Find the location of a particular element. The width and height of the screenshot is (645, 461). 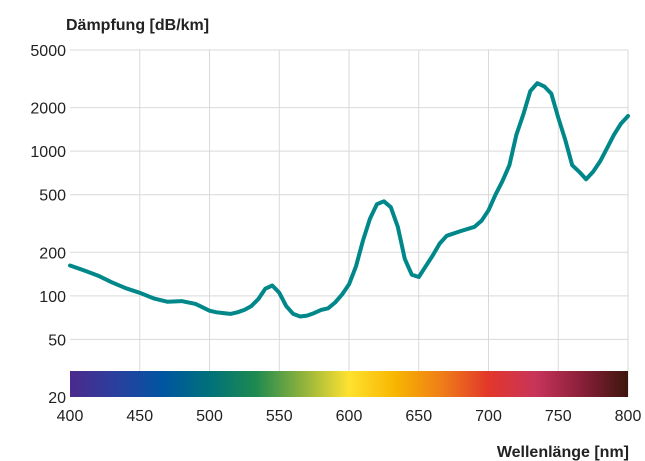

y-tick-label: 200 is located at coordinates (52, 253).